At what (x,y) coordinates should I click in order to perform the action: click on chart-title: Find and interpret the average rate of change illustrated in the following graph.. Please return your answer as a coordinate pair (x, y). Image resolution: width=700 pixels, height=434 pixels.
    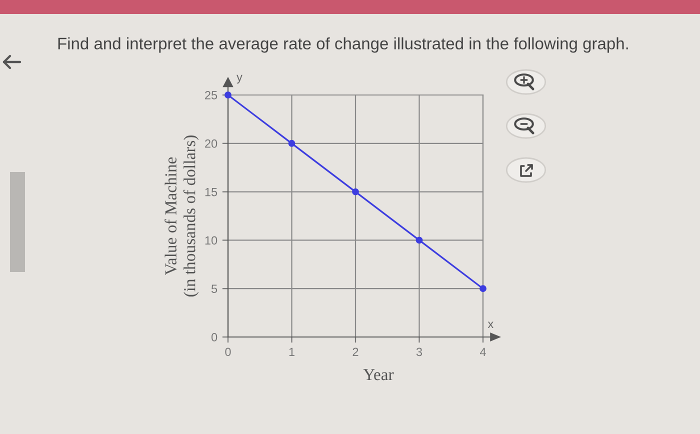
    Looking at the image, I should click on (343, 45).